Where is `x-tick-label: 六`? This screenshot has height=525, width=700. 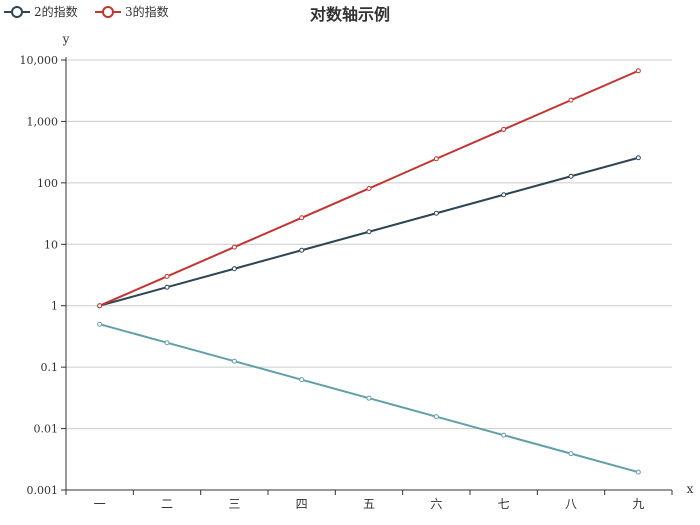
x-tick-label: 六 is located at coordinates (436, 504).